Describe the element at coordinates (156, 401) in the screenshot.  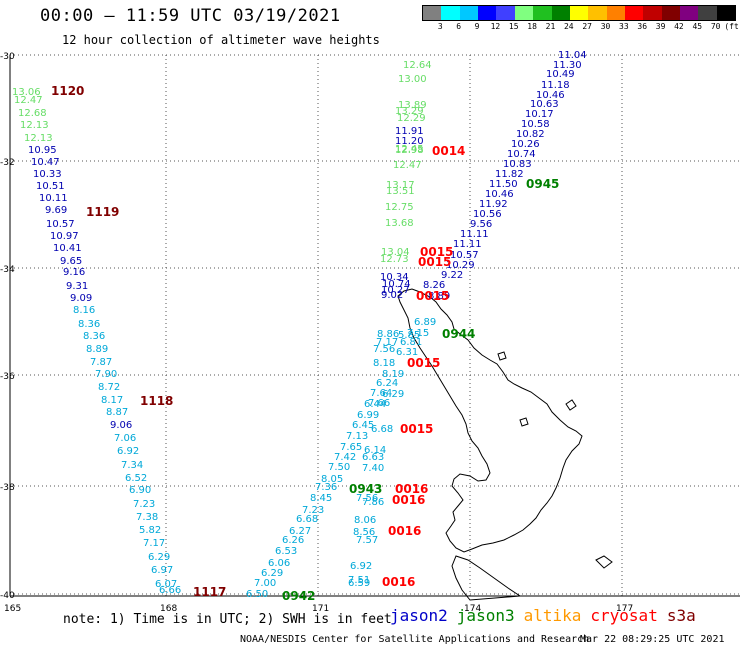
I see `pass-time-label: 1118` at that location.